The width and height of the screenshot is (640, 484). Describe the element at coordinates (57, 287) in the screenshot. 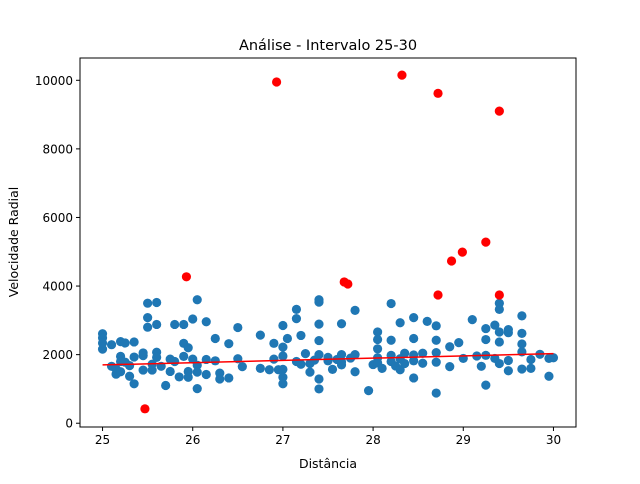

I see `y-tick-label: 4000` at that location.